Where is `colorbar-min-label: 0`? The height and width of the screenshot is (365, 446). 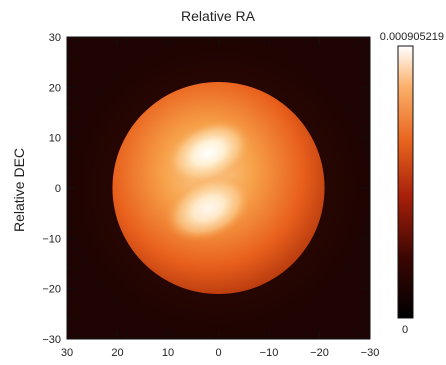 colorbar-min-label: 0 is located at coordinates (405, 330).